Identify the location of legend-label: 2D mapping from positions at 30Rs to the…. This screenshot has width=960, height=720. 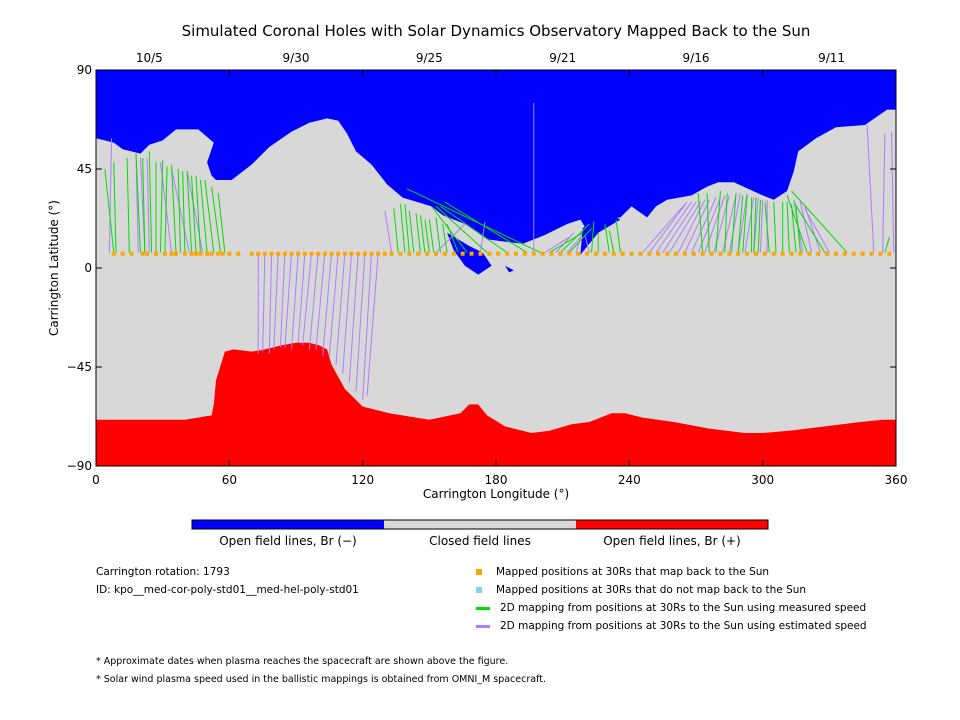
(683, 608).